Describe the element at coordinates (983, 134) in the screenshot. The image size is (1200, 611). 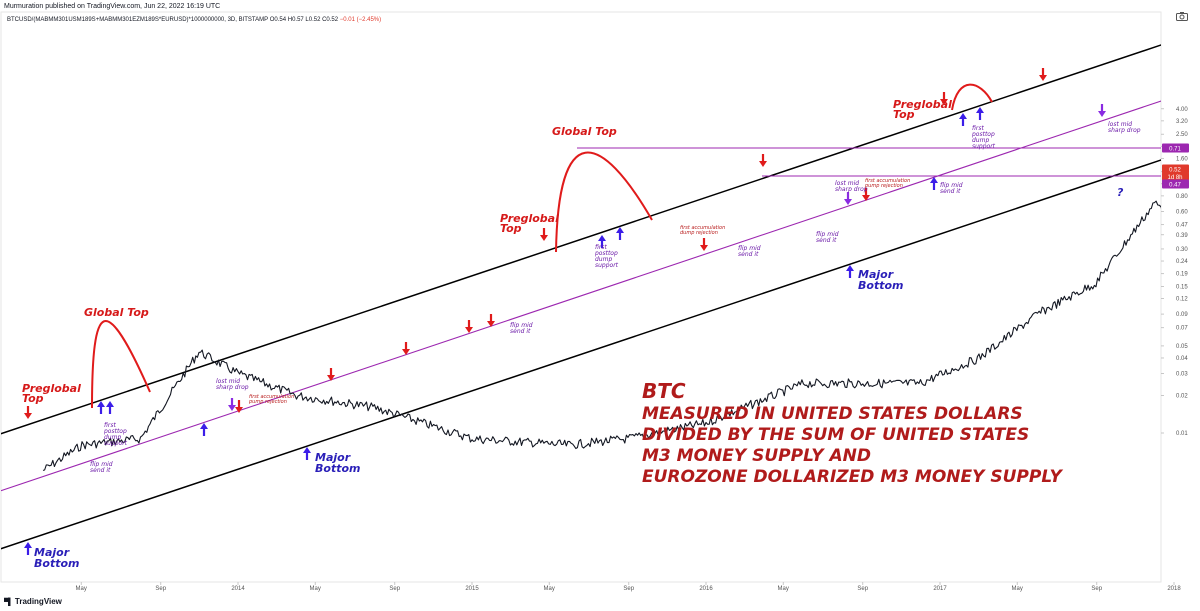
I see `purple-note: posttop` at that location.